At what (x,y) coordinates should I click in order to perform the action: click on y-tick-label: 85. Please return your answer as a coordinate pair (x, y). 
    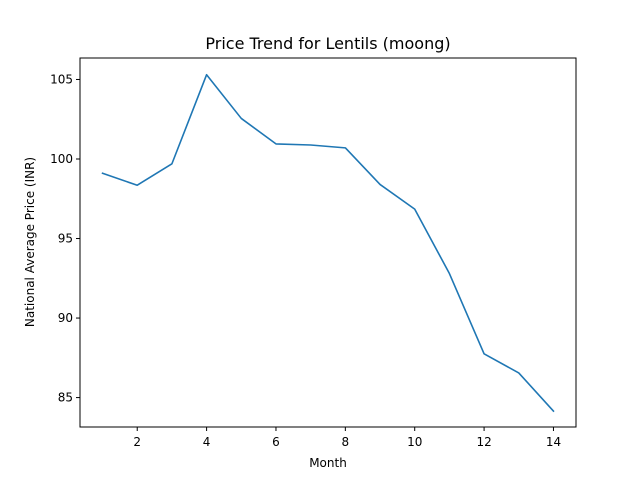
    Looking at the image, I should click on (65, 398).